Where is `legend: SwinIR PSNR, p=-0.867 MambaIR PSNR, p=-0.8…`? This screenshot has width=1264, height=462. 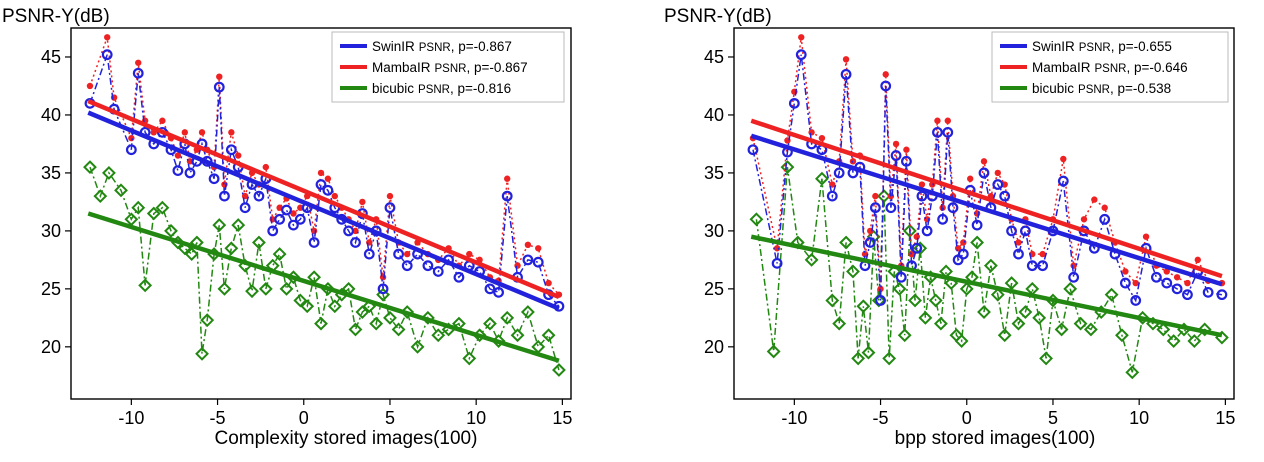
legend: SwinIR PSNR, p=-0.867 MambaIR PSNR, p=-0.8… is located at coordinates (448, 67).